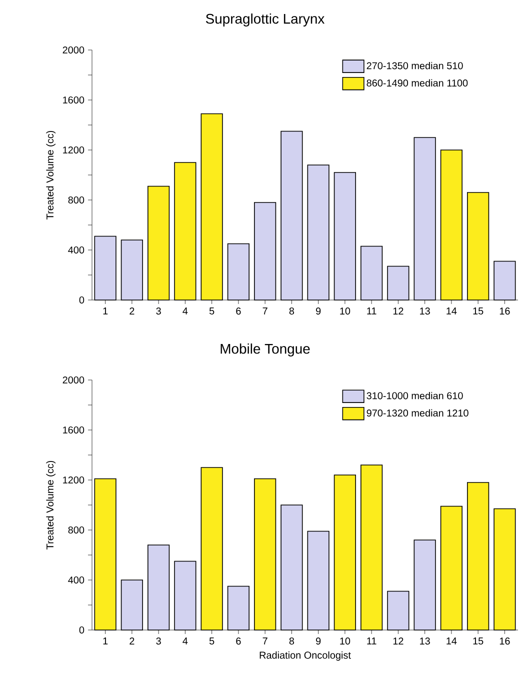 The height and width of the screenshot is (675, 528). What do you see at coordinates (265, 19) in the screenshot?
I see `chart-title: Supraglottic Larynx` at bounding box center [265, 19].